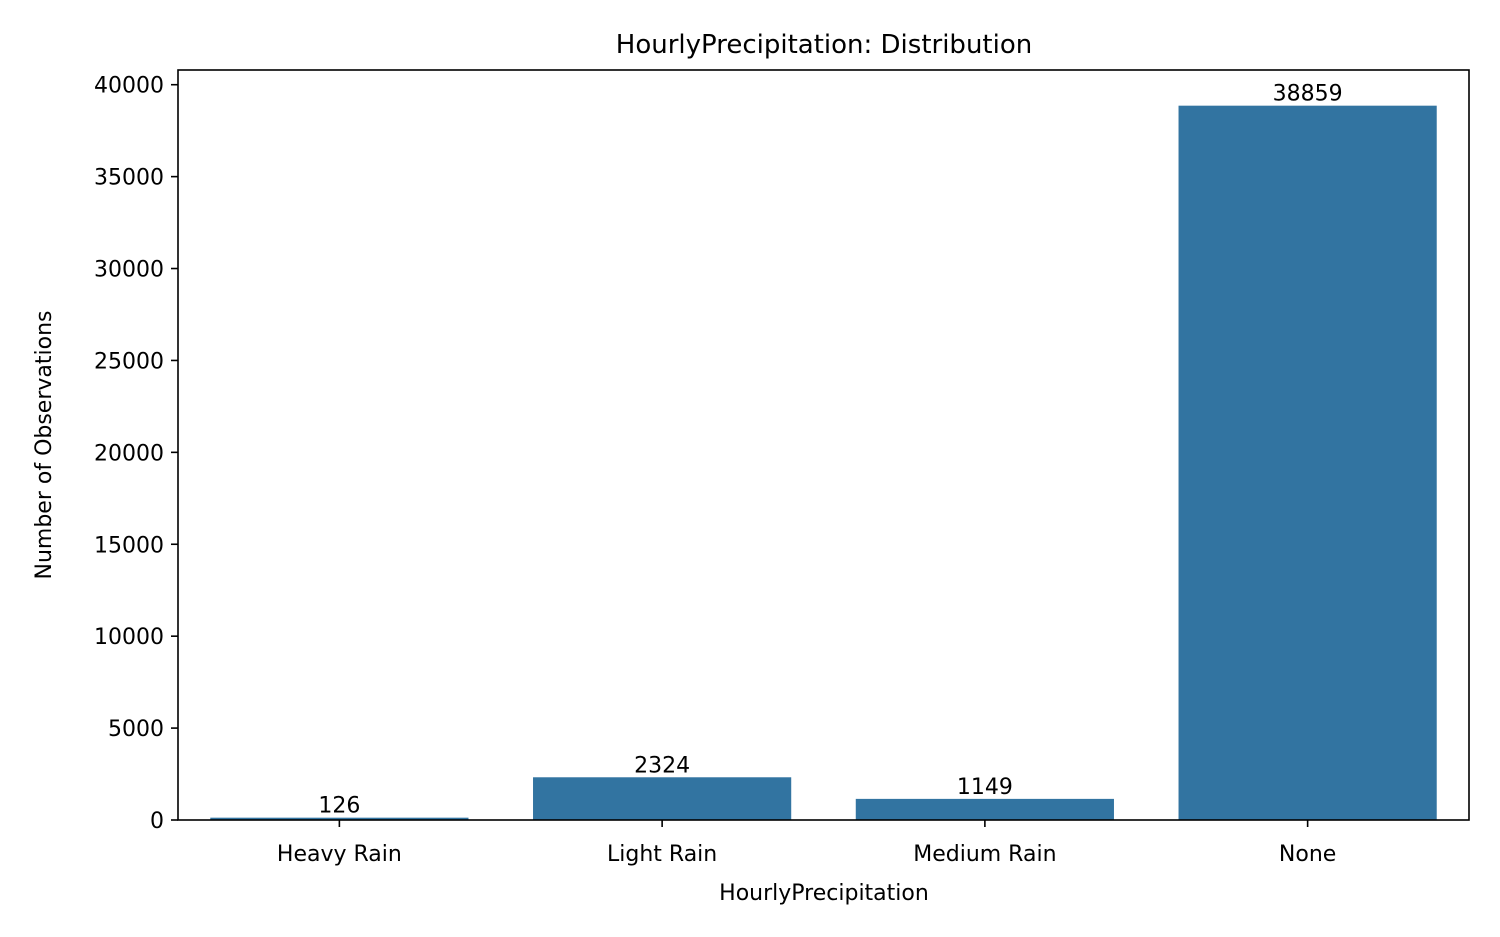 This screenshot has height=937, width=1500. I want to click on bar-light-rain, so click(662, 798).